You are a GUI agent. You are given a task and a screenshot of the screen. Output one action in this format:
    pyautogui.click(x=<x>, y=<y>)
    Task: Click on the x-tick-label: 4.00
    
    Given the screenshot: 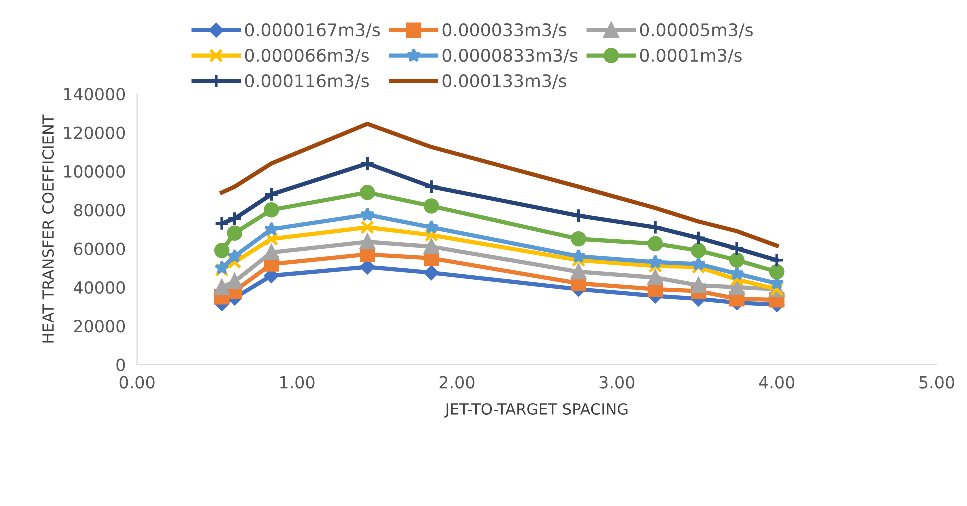 What is the action you would take?
    pyautogui.click(x=777, y=382)
    